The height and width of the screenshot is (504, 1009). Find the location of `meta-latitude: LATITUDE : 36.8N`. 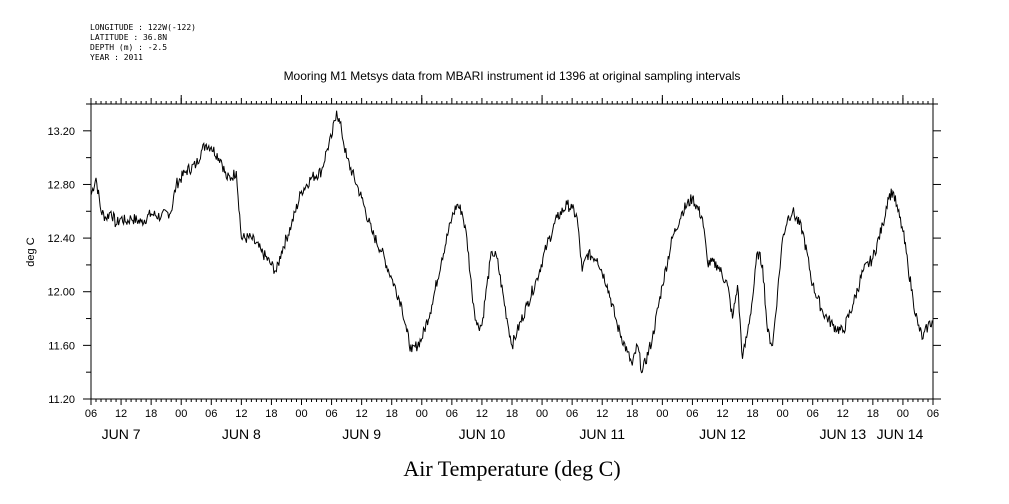

meta-latitude: LATITUDE : 36.8N is located at coordinates (128, 37).